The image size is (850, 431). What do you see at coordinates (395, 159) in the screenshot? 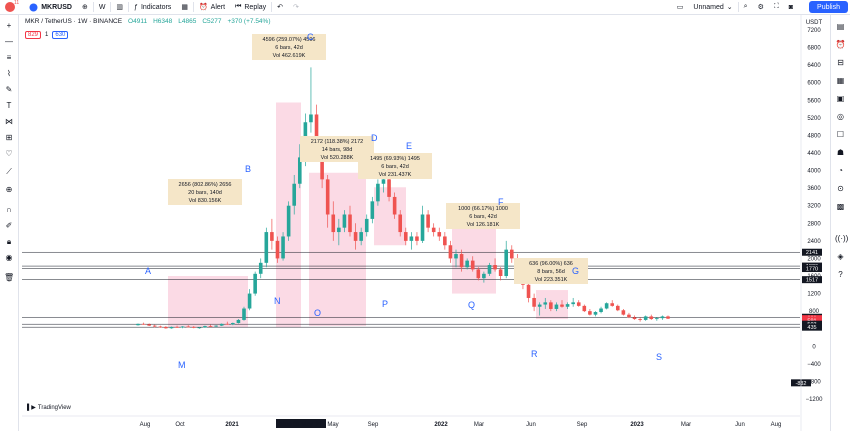
I see `callout-line: 1495 (69.93%) 1495` at bounding box center [395, 159].